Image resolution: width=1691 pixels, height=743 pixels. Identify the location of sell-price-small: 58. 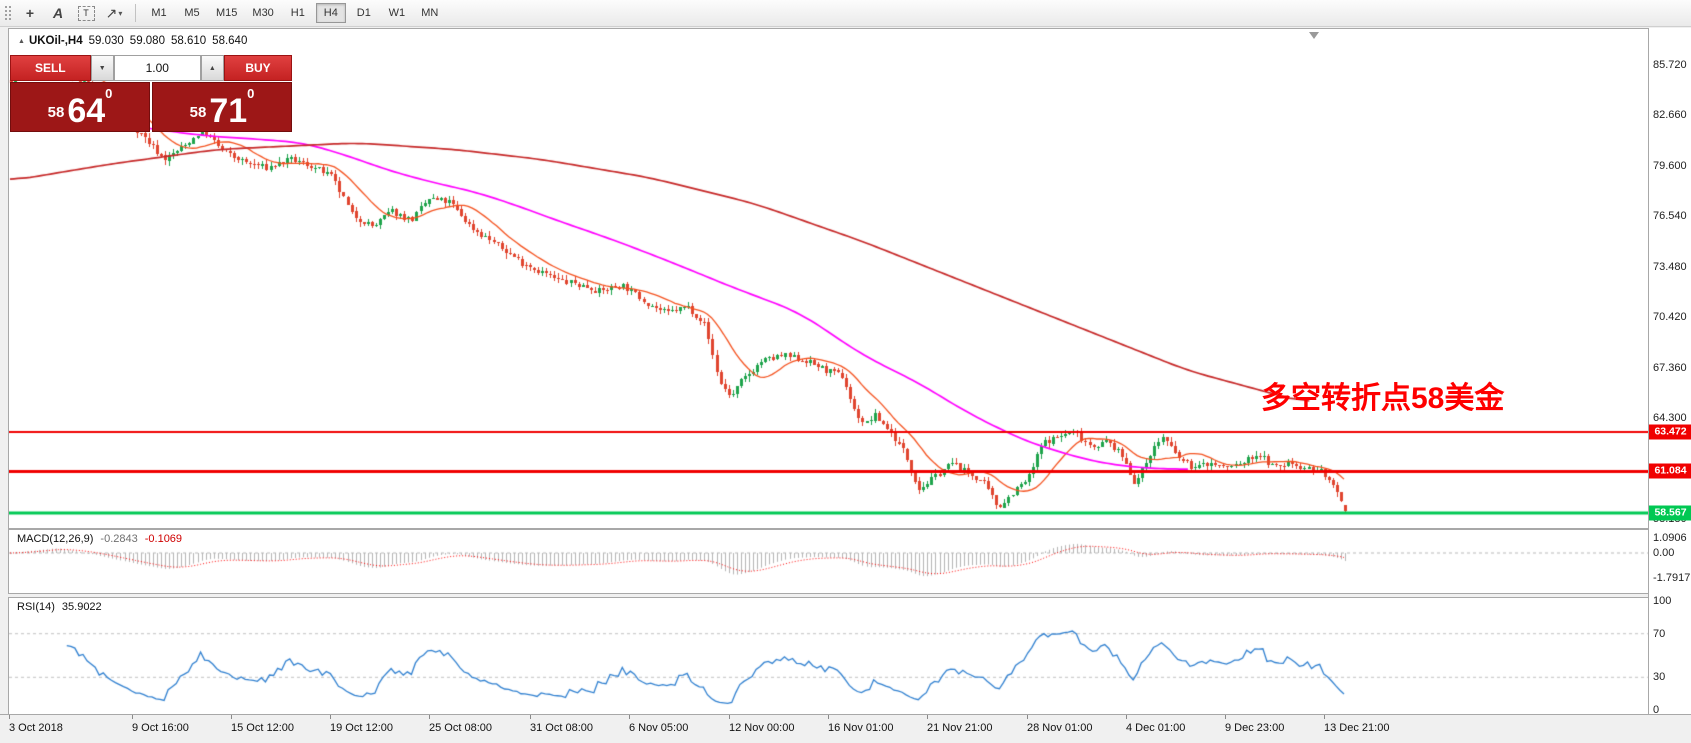
(56, 112).